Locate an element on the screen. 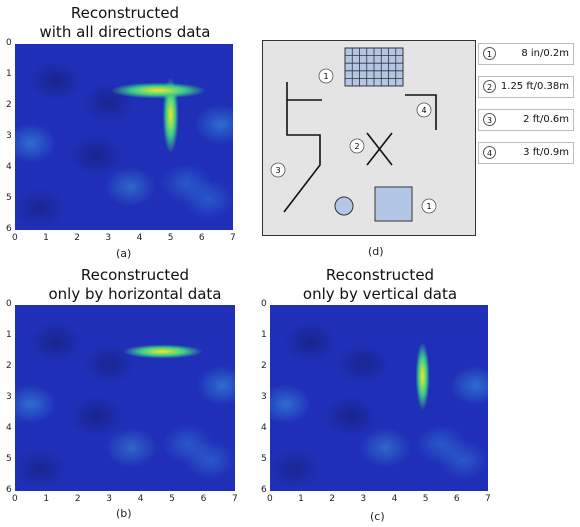 The width and height of the screenshot is (580, 527). legend-value-3: 2 ft/0.6m is located at coordinates (546, 119).